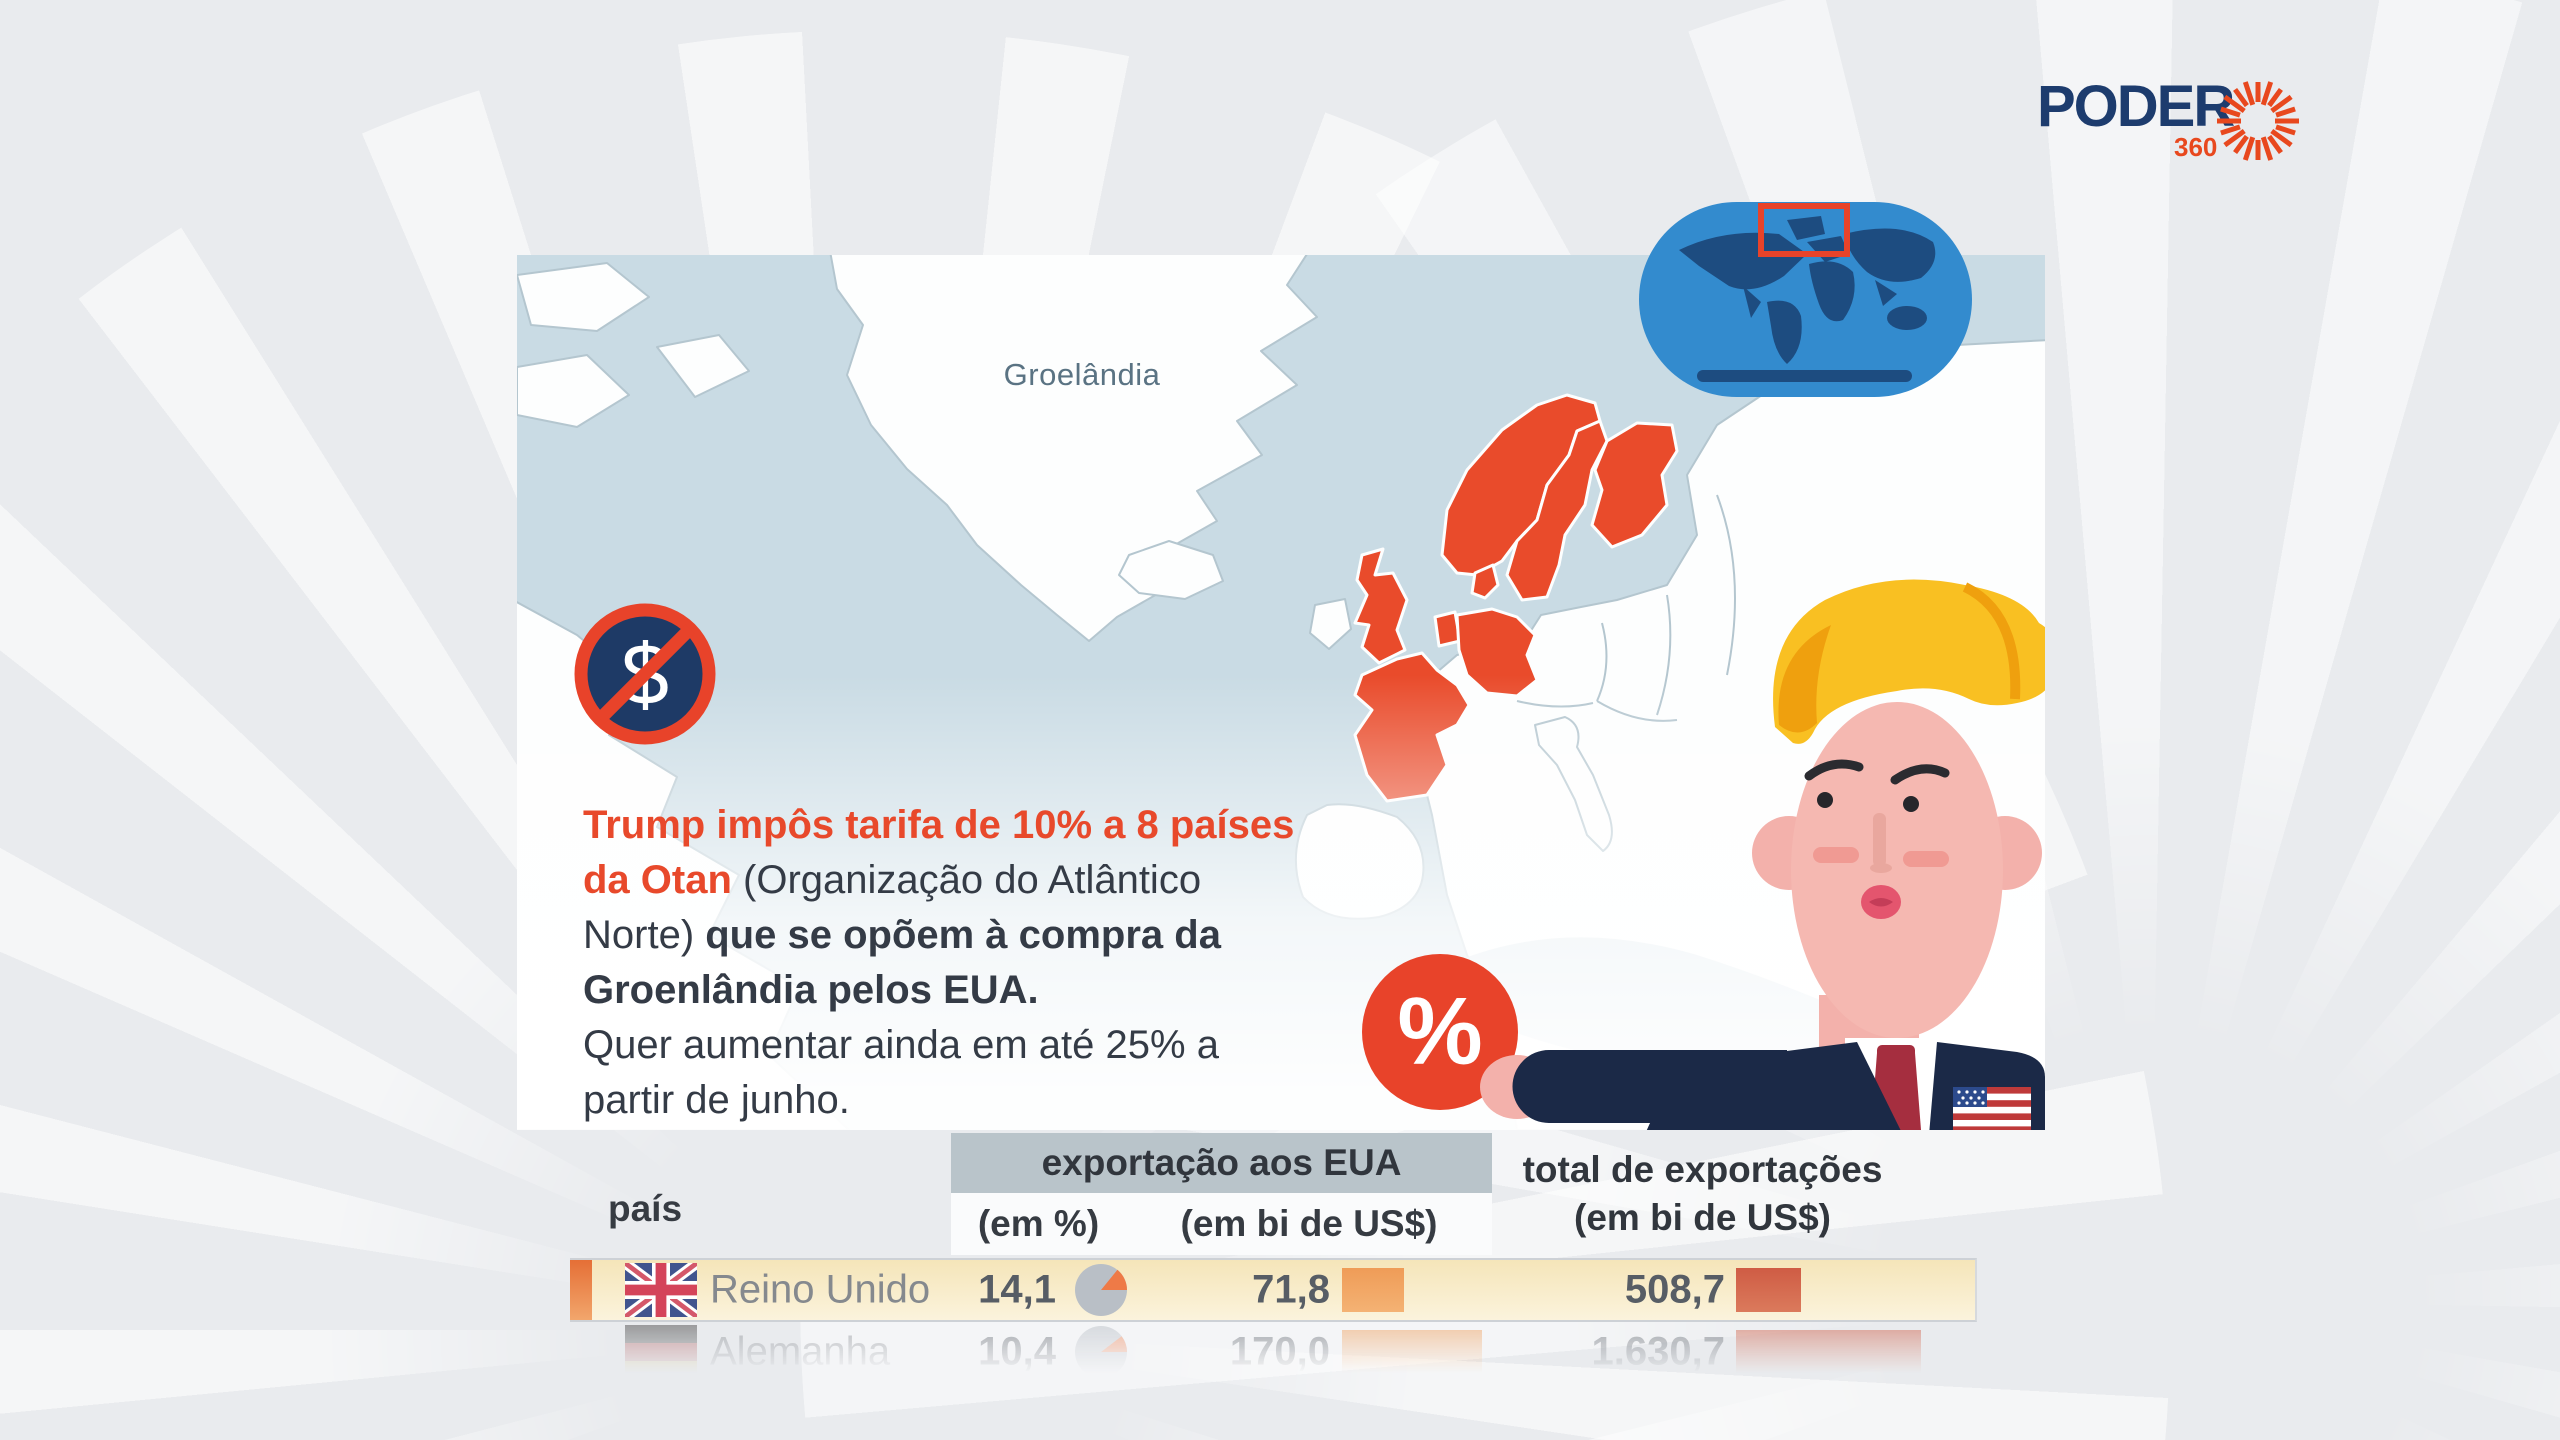  What do you see at coordinates (1703, 854) in the screenshot?
I see `trump-character: %` at bounding box center [1703, 854].